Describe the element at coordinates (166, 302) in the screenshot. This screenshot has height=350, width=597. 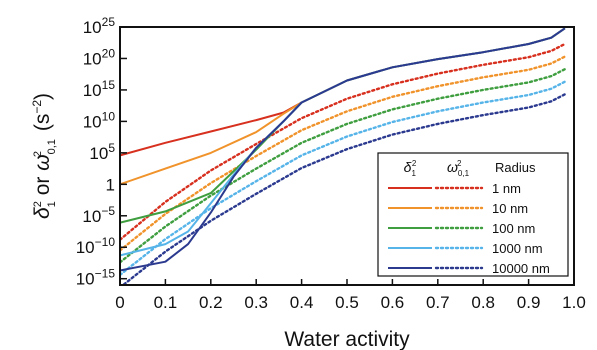
I see `x-tick-label: 0.1` at that location.